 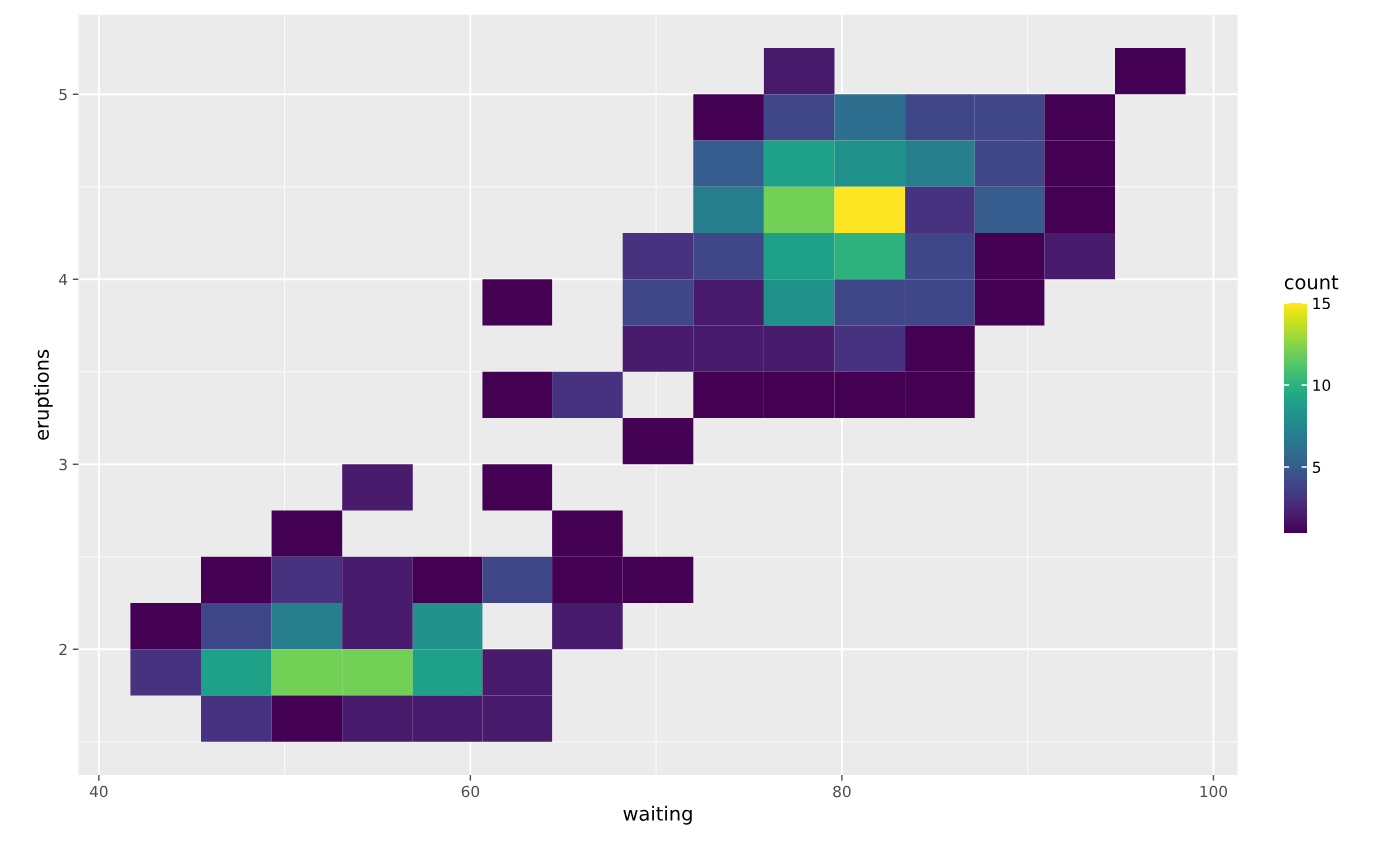 I want to click on x-tick-label: 80, so click(x=842, y=791).